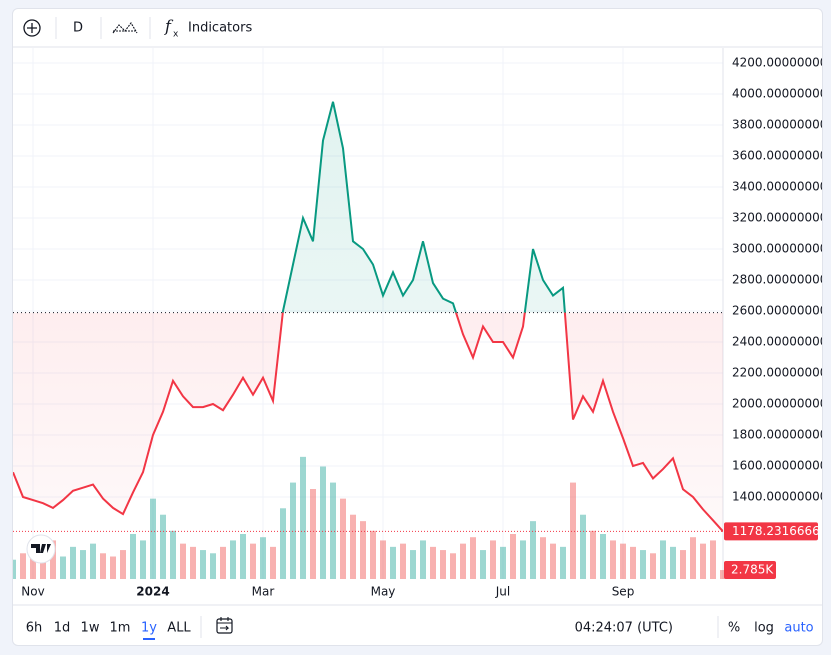 This screenshot has width=831, height=655. Describe the element at coordinates (423, 207) in the screenshot. I see `line-above` at that location.